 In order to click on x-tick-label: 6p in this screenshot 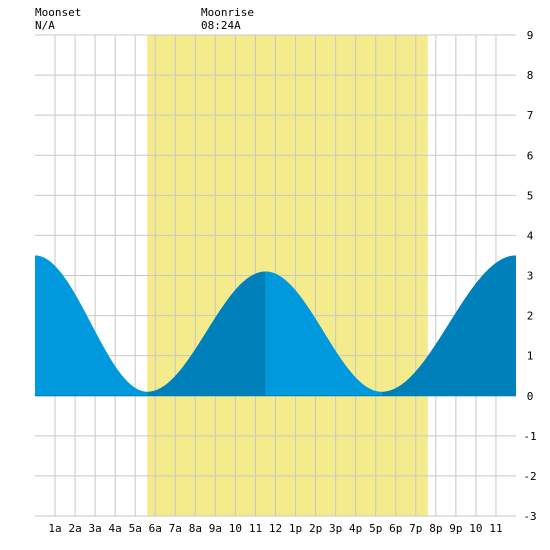, I will do `click(395, 528)`.